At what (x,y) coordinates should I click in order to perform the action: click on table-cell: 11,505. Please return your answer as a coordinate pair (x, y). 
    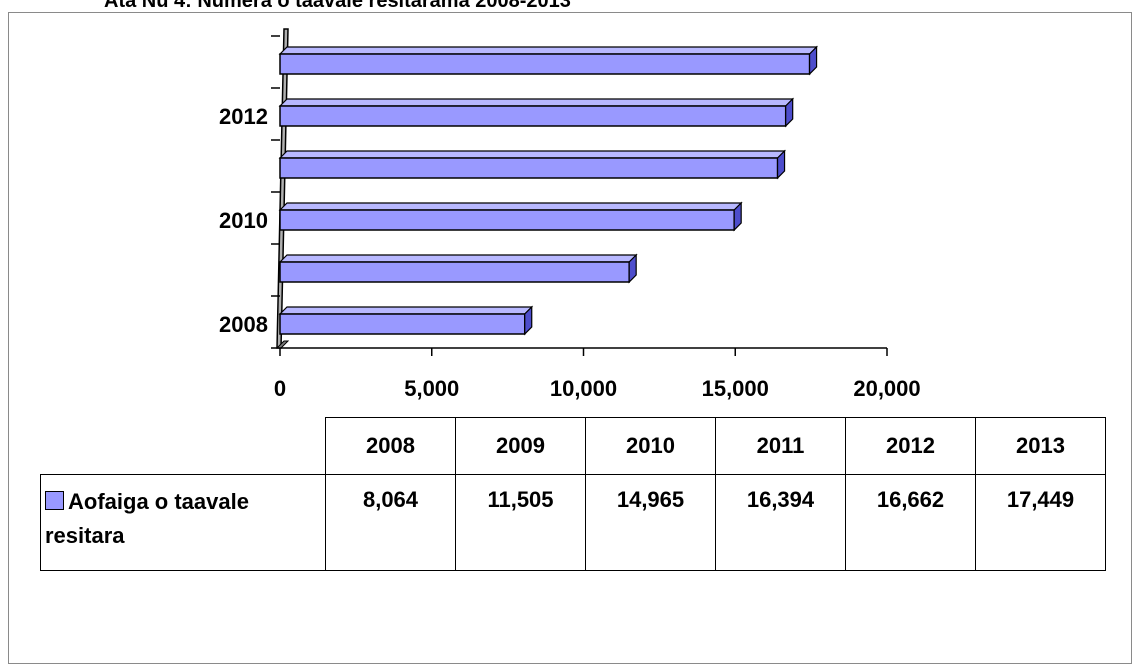
    Looking at the image, I should click on (520, 522).